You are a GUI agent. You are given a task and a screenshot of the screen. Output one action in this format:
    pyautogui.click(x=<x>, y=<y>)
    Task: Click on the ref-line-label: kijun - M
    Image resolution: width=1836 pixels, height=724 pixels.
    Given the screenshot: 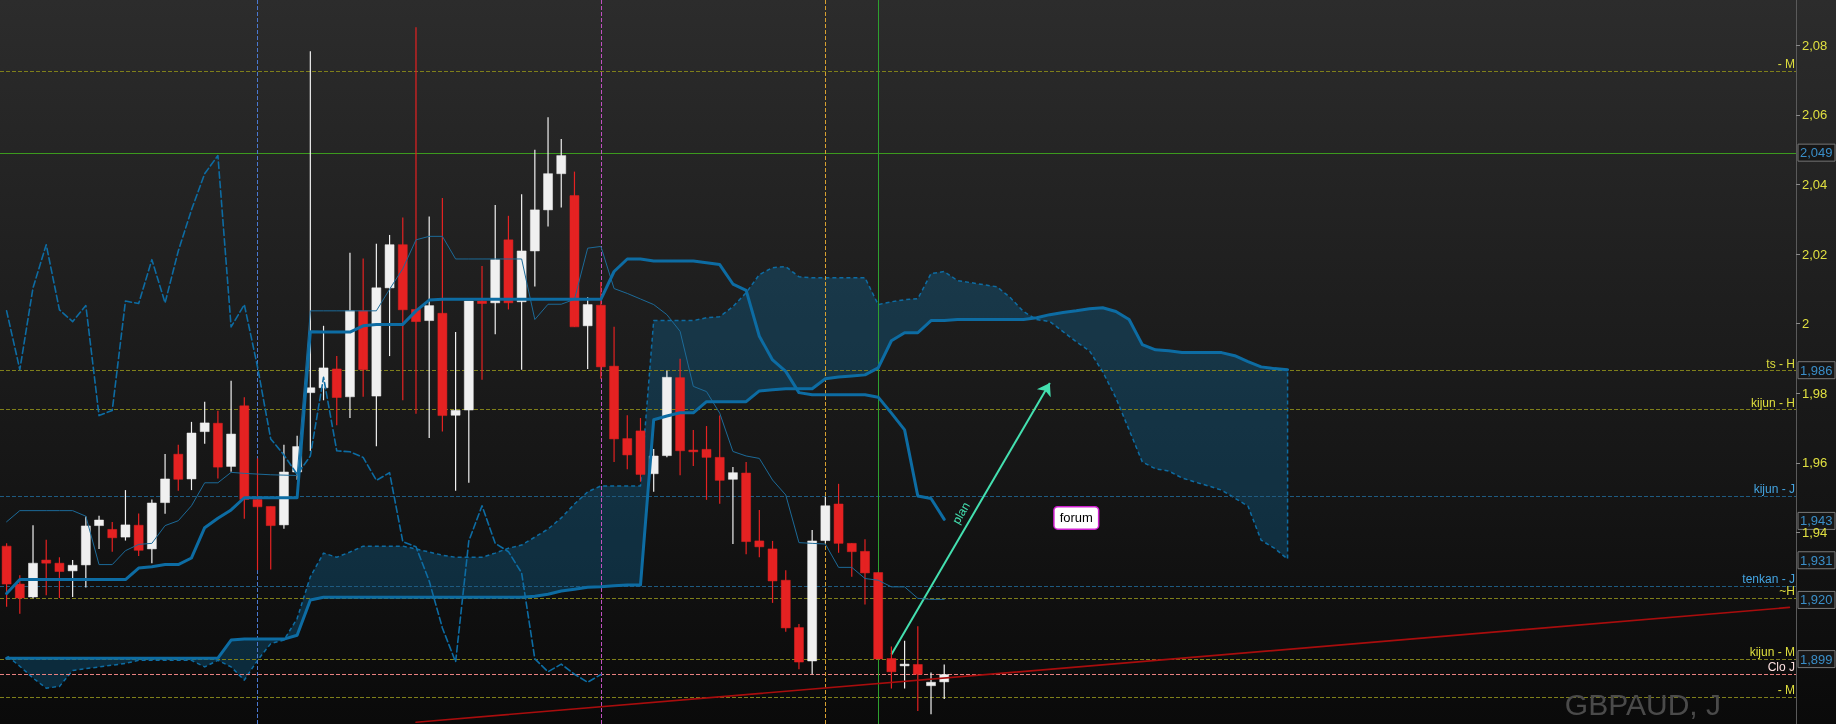 What is the action you would take?
    pyautogui.click(x=1772, y=652)
    